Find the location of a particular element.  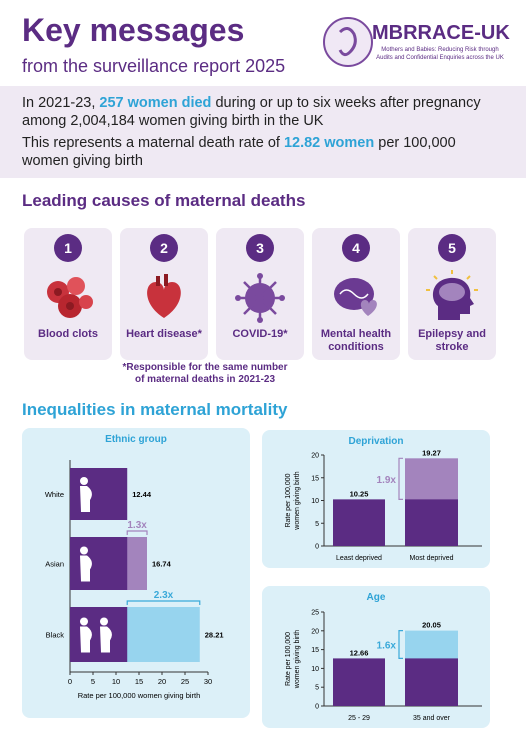

x-tick-label: 30 is located at coordinates (208, 681).